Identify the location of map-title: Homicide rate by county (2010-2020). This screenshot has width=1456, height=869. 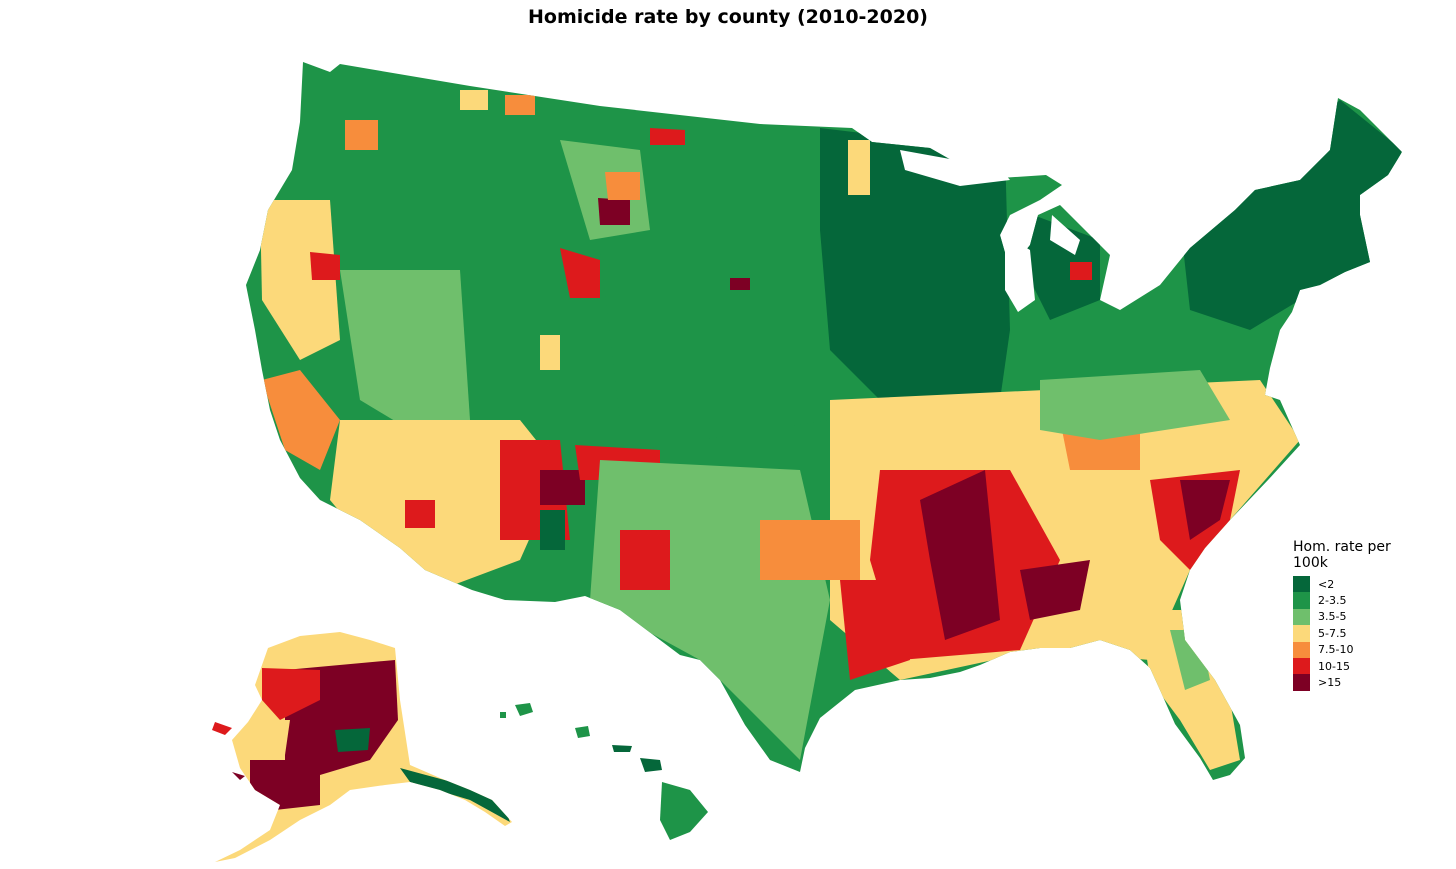
(728, 17).